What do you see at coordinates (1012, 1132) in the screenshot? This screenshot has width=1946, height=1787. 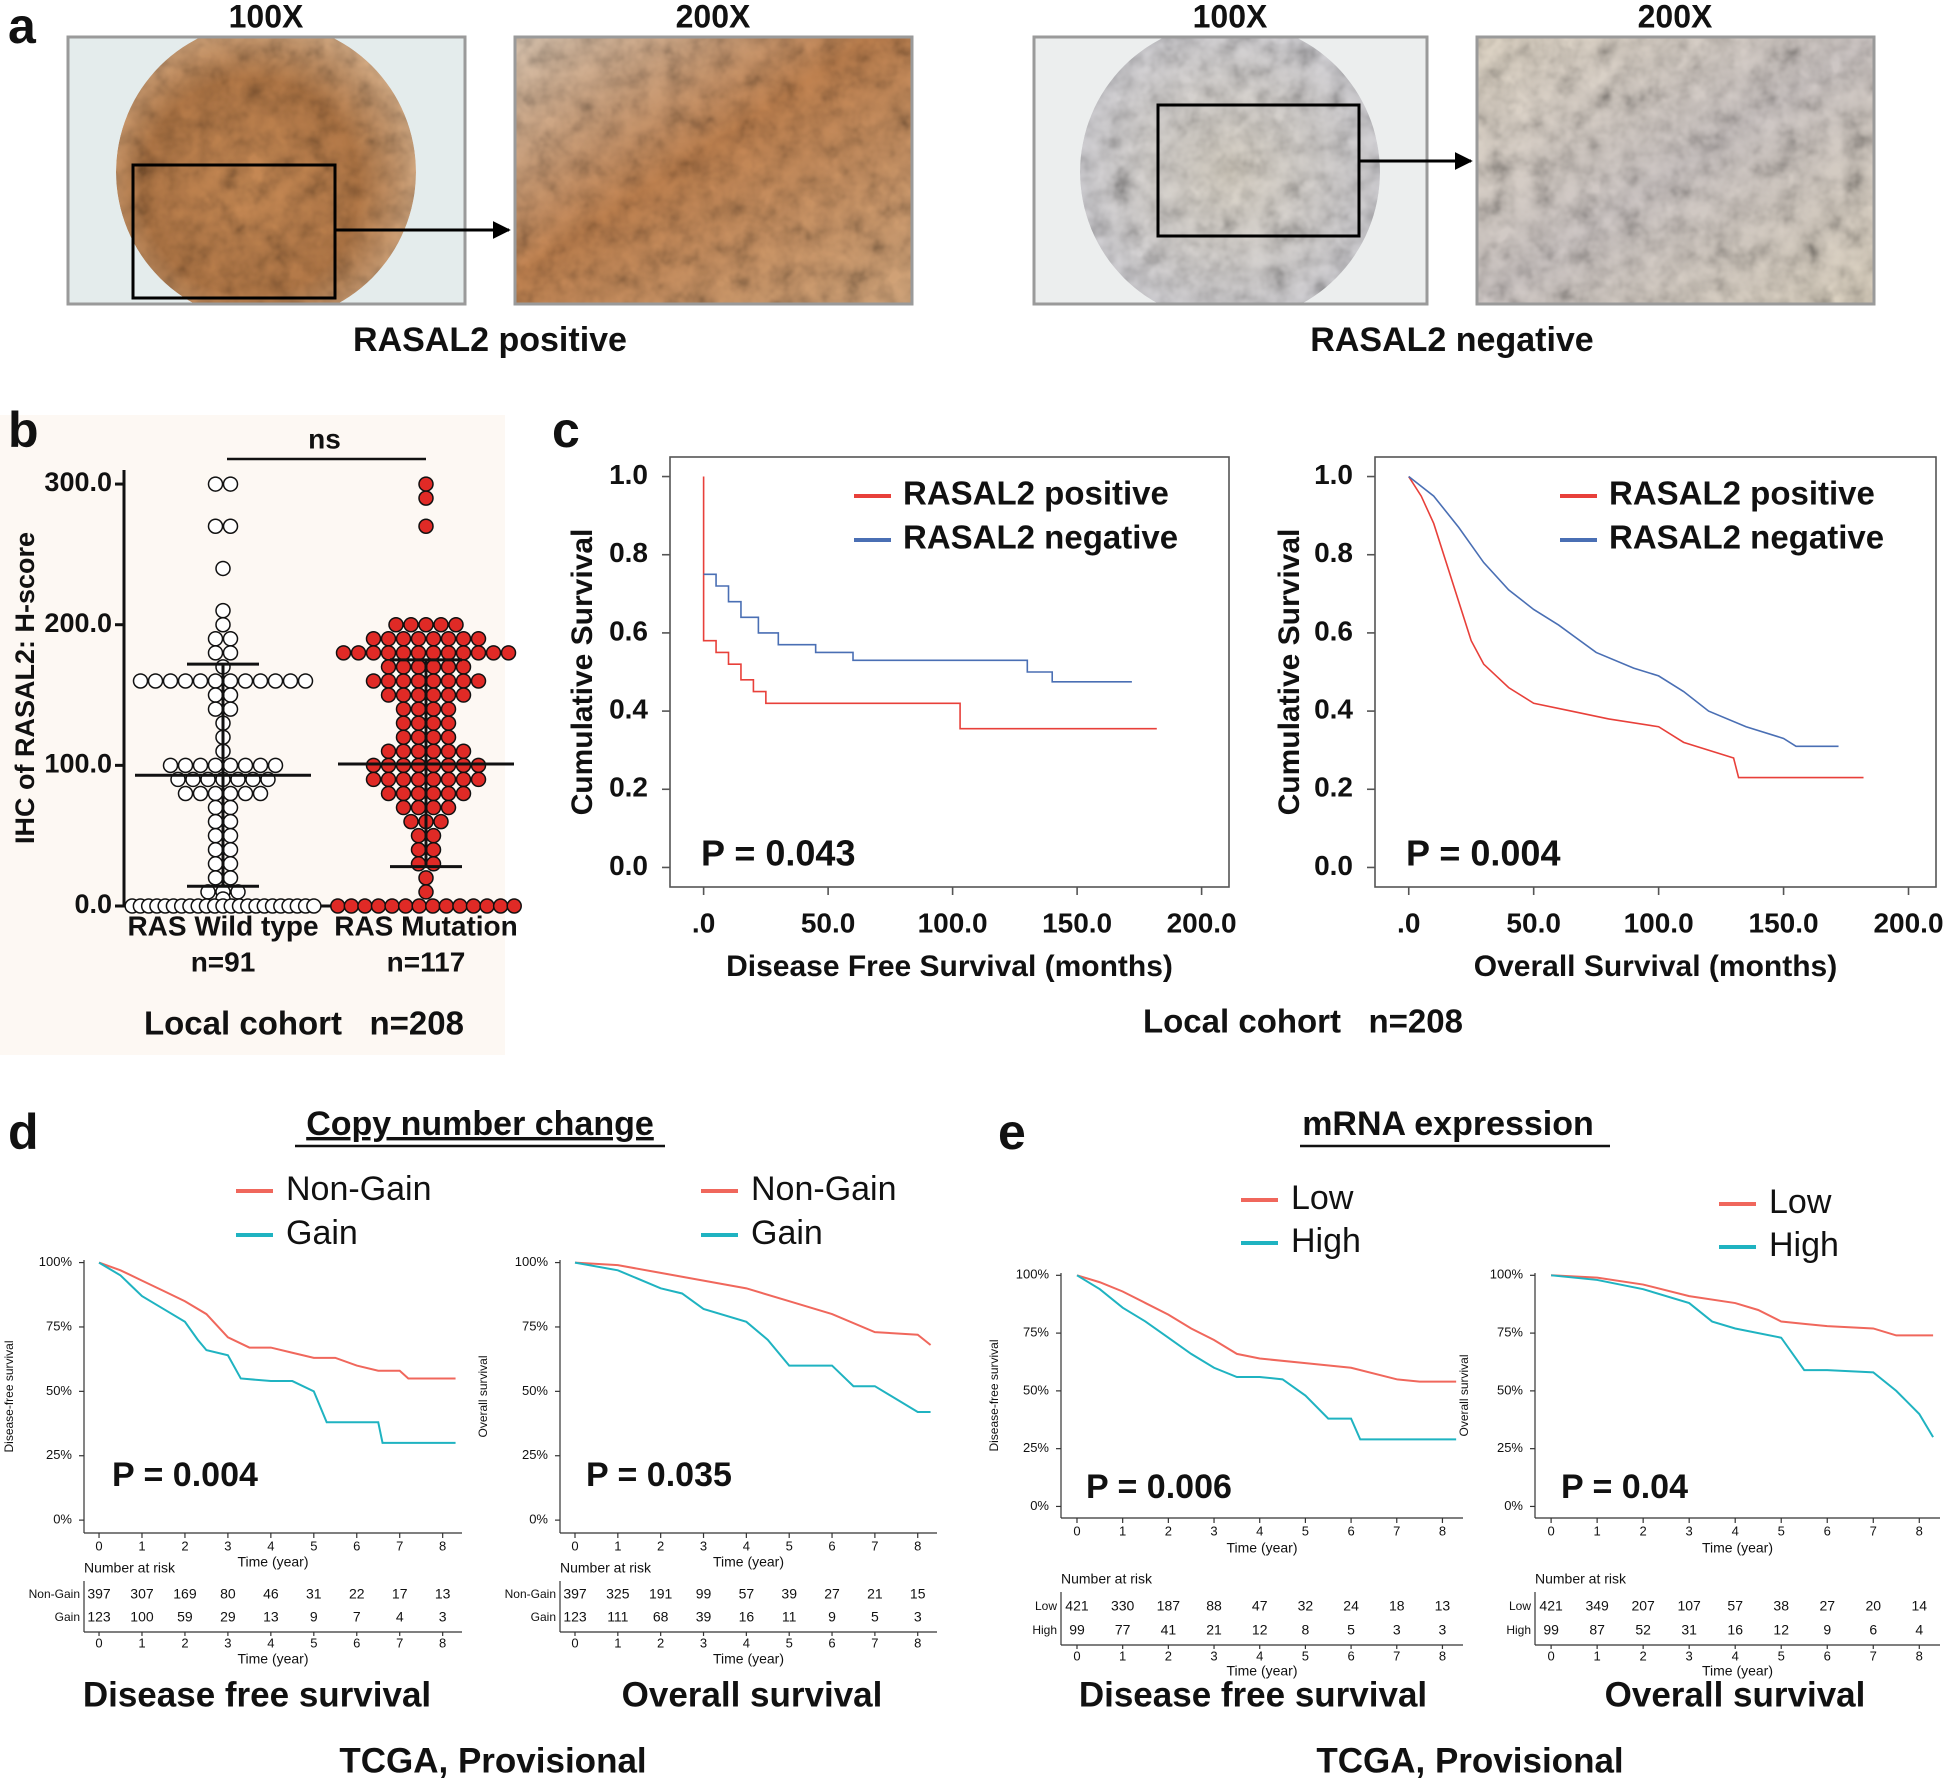 I see `panel-label: e` at bounding box center [1012, 1132].